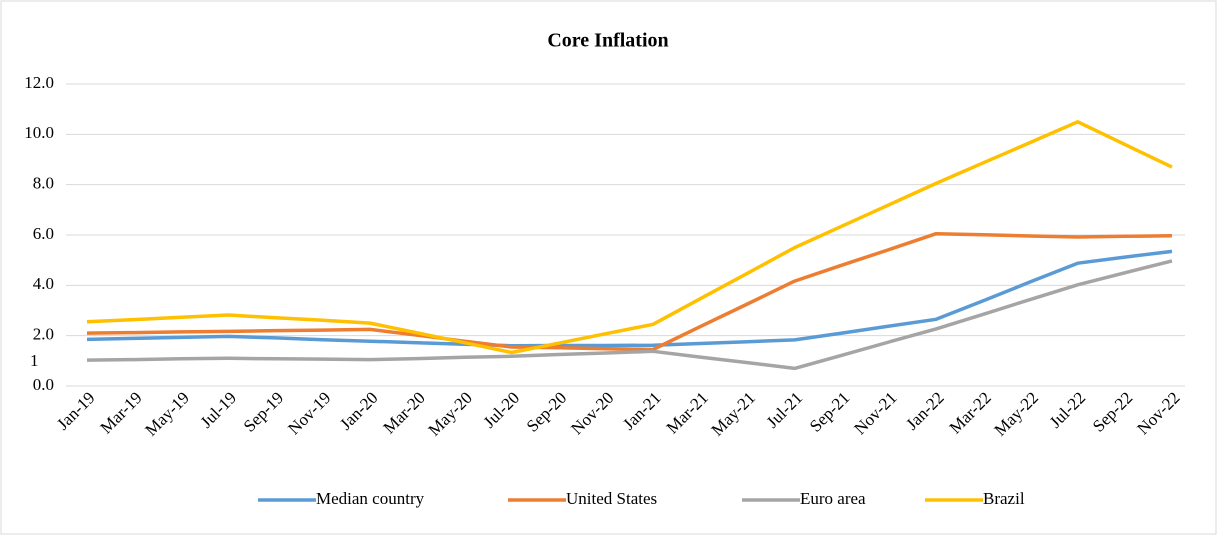 The width and height of the screenshot is (1217, 540). What do you see at coordinates (39, 132) in the screenshot?
I see `y-tick-label: 10.0` at bounding box center [39, 132].